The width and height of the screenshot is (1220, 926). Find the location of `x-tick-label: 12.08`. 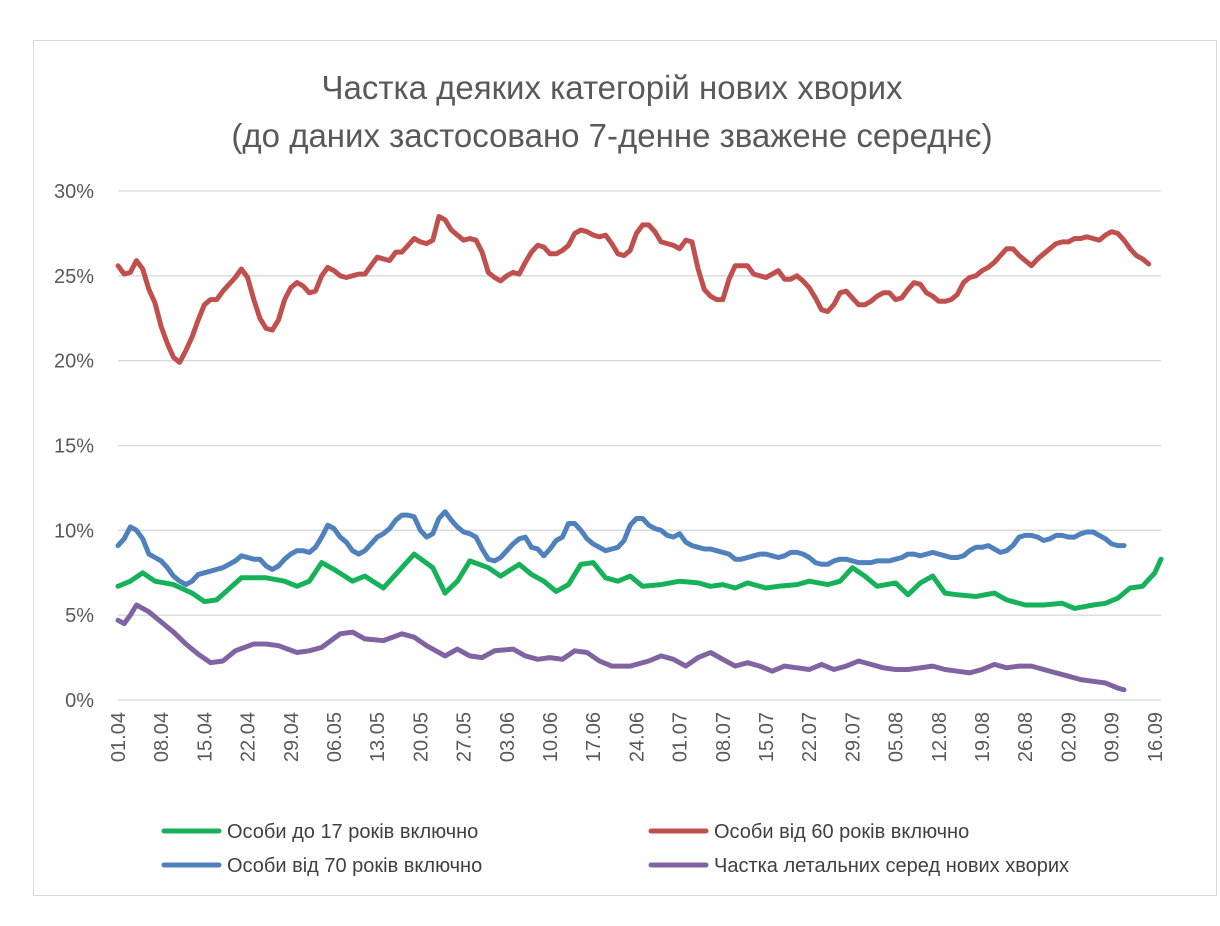

x-tick-label: 12.08 is located at coordinates (940, 737).